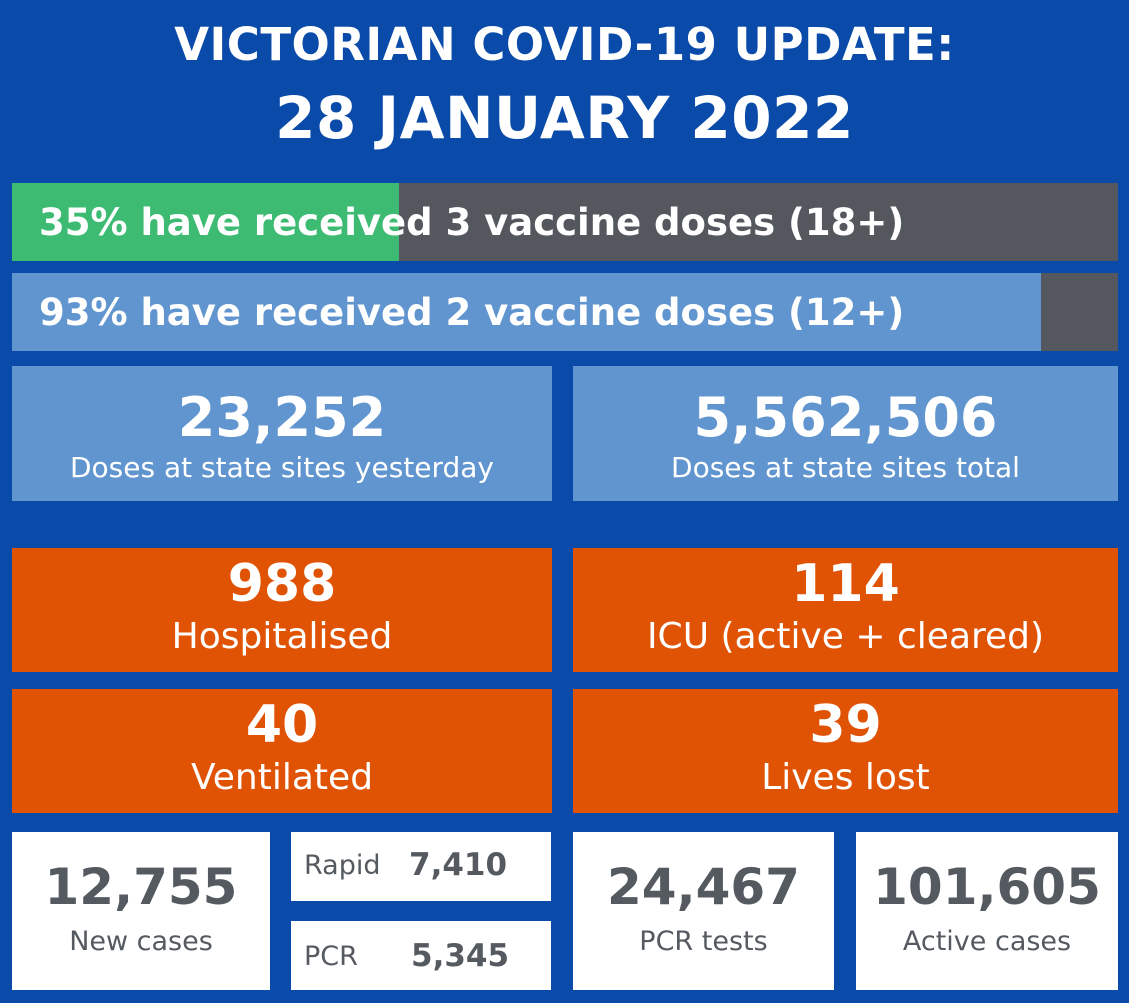  Describe the element at coordinates (987, 887) in the screenshot. I see `active-cases-value: 101,605` at that location.